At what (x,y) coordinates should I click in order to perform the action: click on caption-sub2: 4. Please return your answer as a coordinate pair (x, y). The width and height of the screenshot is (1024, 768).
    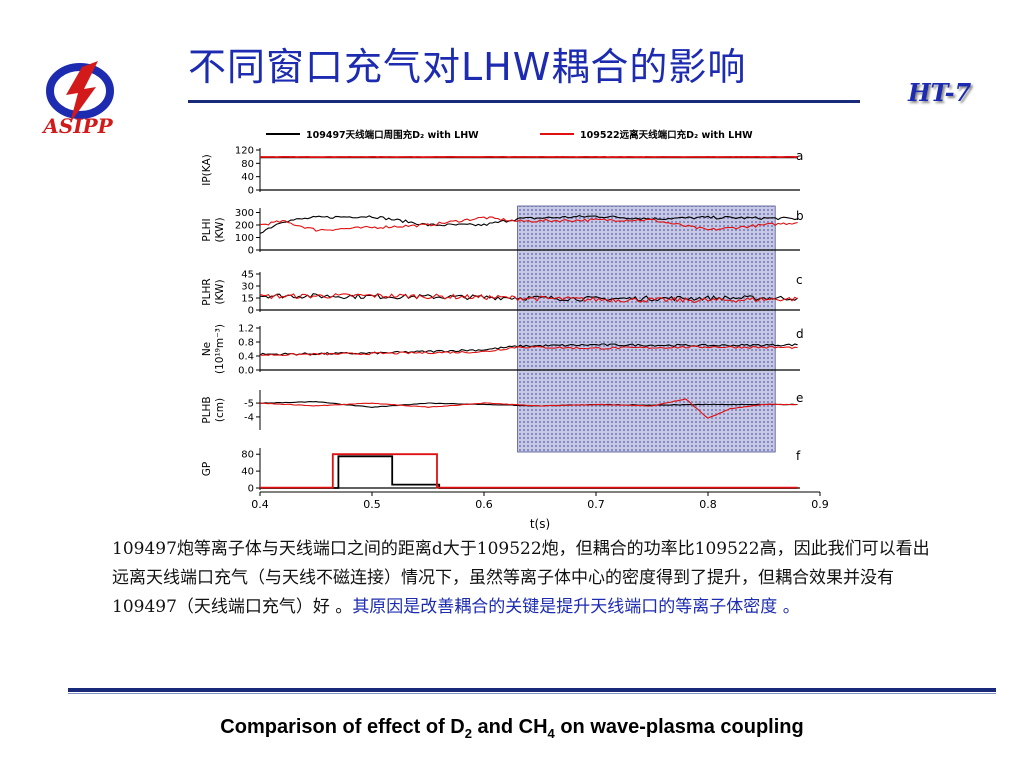
    Looking at the image, I should click on (551, 733).